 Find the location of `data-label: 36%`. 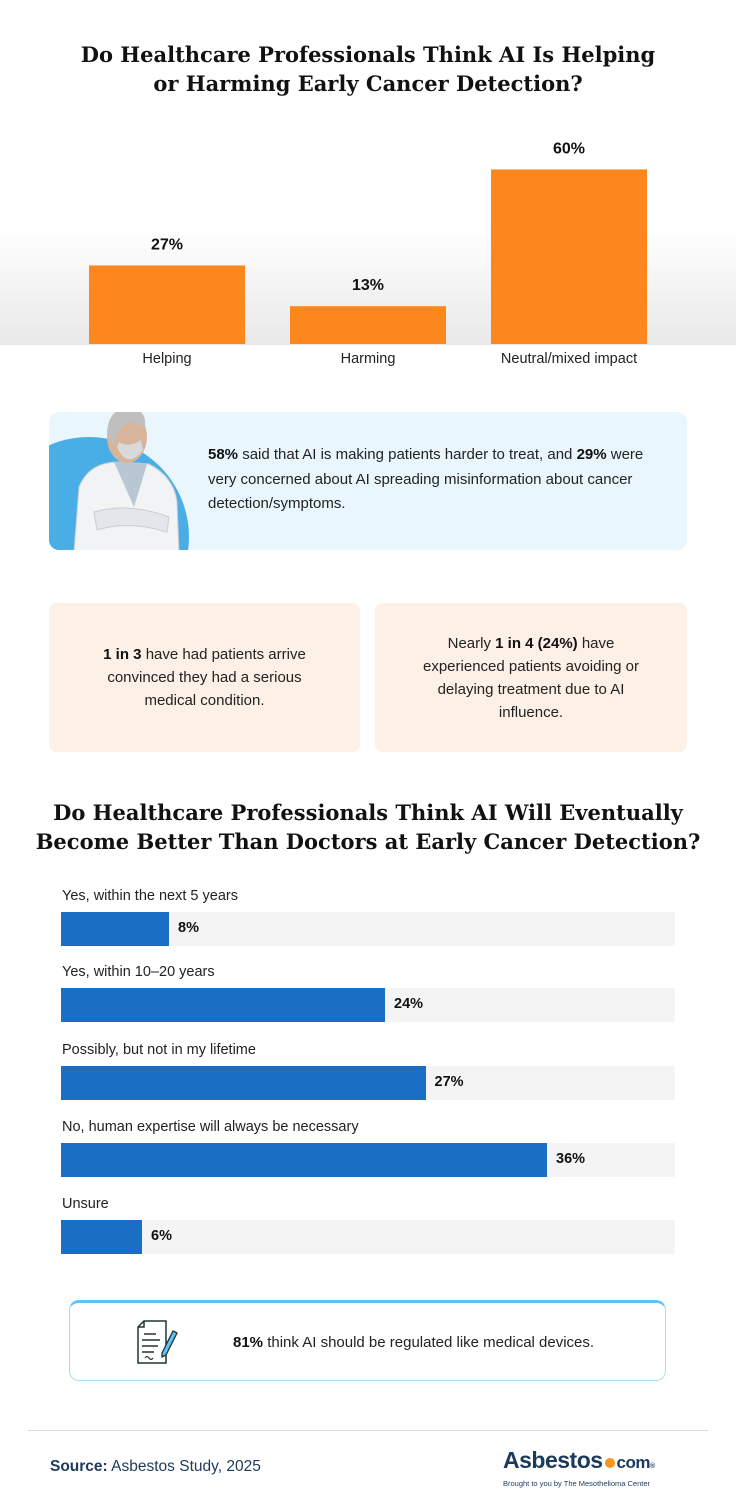

data-label: 36% is located at coordinates (571, 1159).